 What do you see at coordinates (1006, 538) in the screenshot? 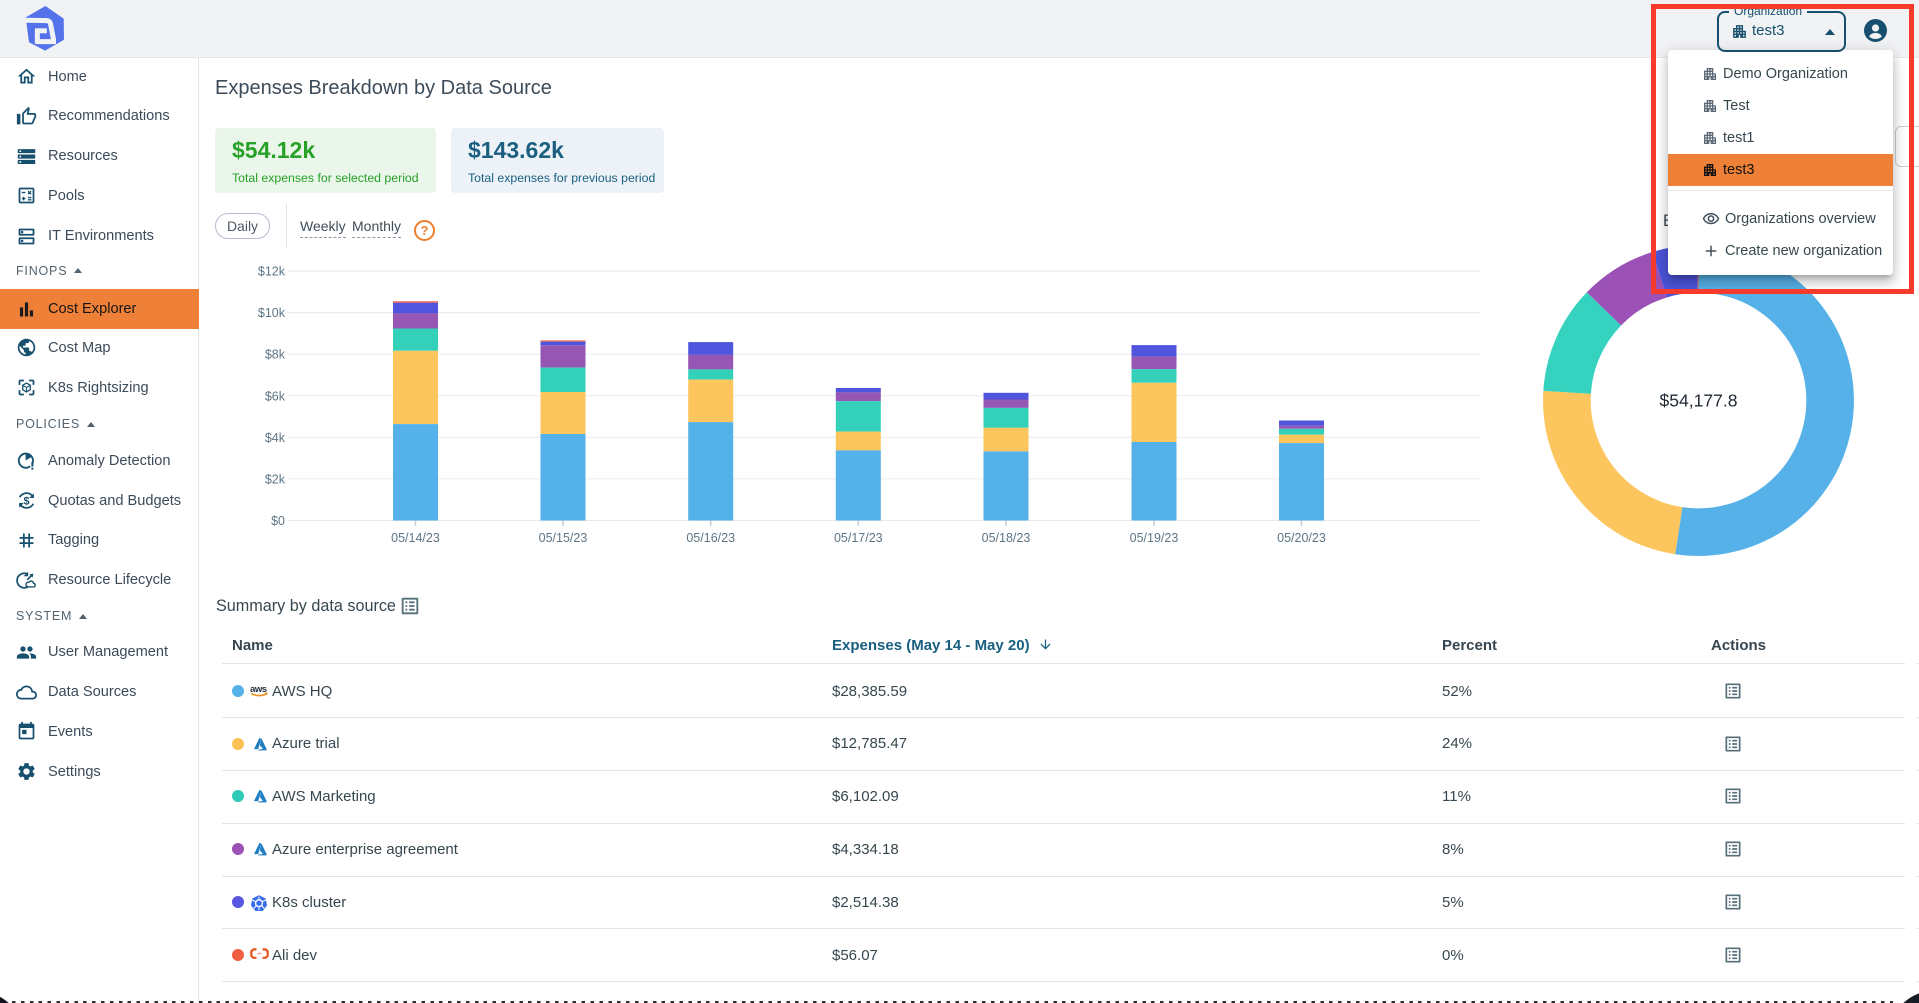
I see `svg-text: 05/18/23` at bounding box center [1006, 538].